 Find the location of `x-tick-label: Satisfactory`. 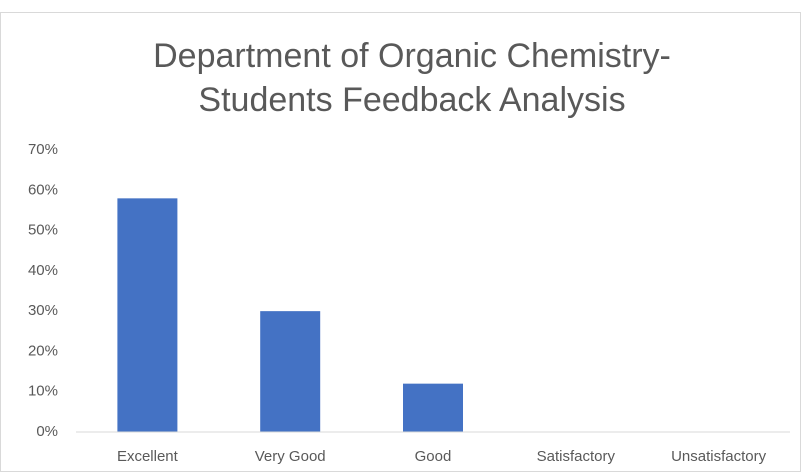

x-tick-label: Satisfactory is located at coordinates (576, 456).